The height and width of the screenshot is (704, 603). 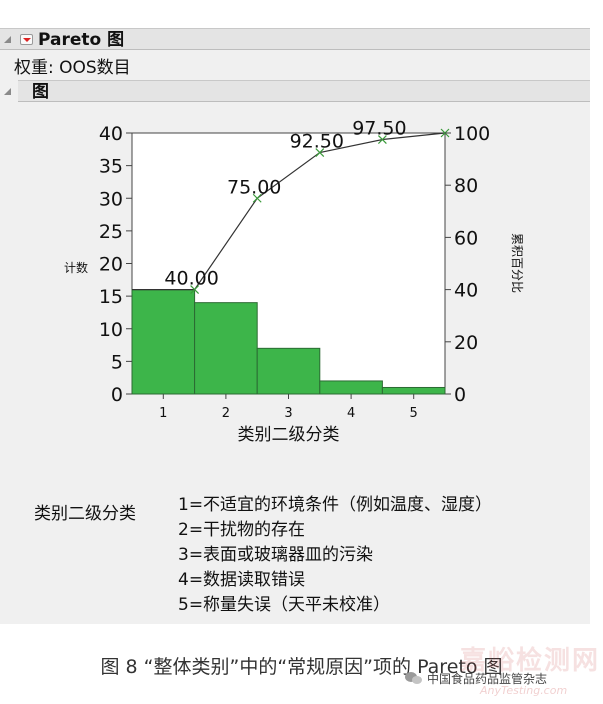 What do you see at coordinates (117, 395) in the screenshot?
I see `y-tick-label: 0` at bounding box center [117, 395].